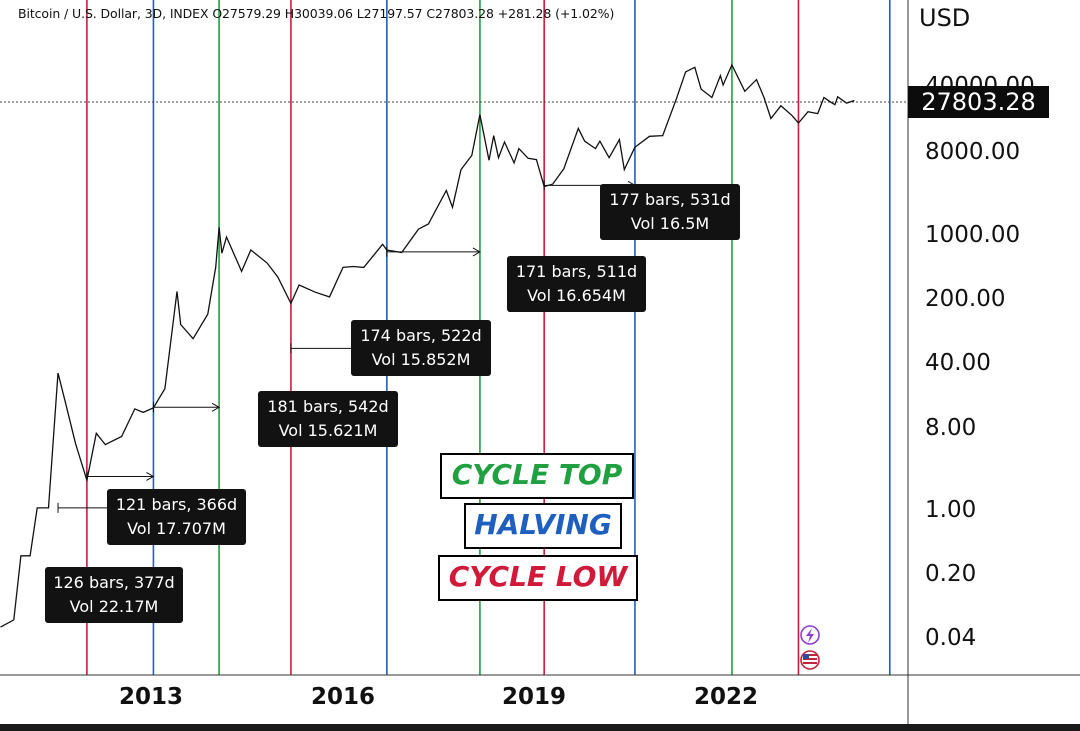  Describe the element at coordinates (670, 223) in the screenshot. I see `callout-volume-text: Vol 16.5M` at that location.